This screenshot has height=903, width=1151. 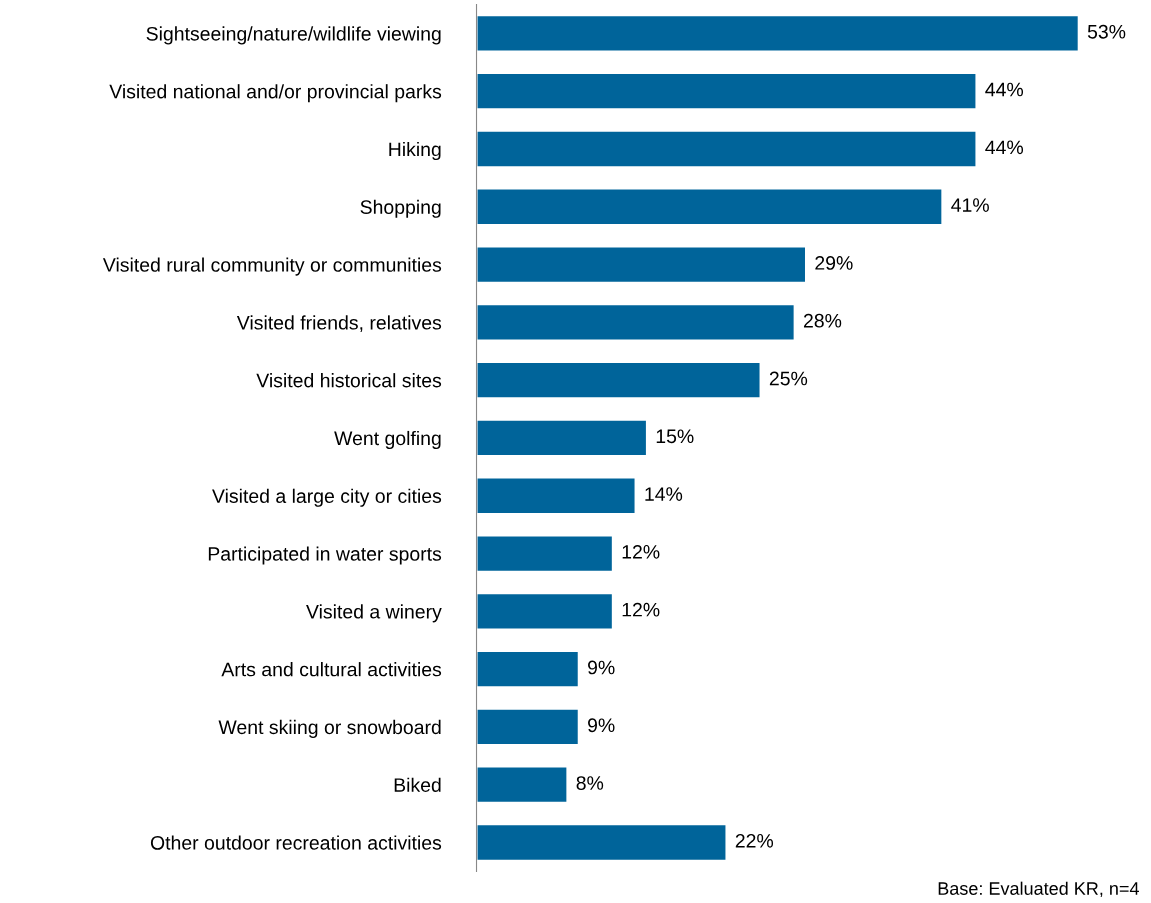 What do you see at coordinates (754, 840) in the screenshot?
I see `data-label: 22%` at bounding box center [754, 840].